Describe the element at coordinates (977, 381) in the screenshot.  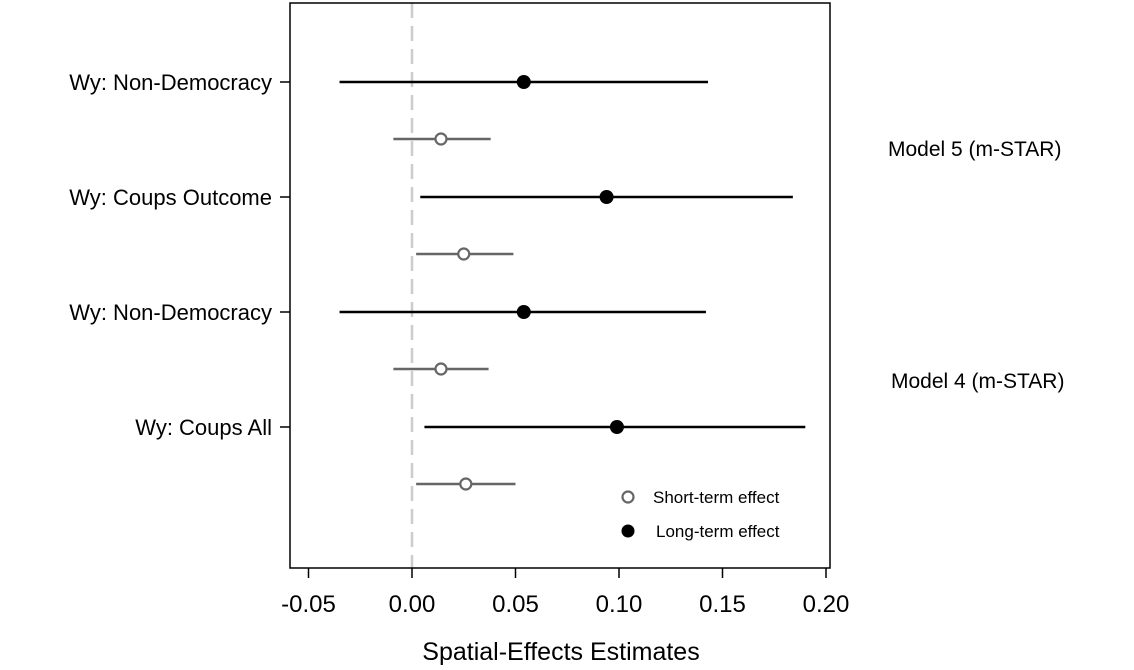
I see `model-label: Model 4 (m-STAR)` at that location.